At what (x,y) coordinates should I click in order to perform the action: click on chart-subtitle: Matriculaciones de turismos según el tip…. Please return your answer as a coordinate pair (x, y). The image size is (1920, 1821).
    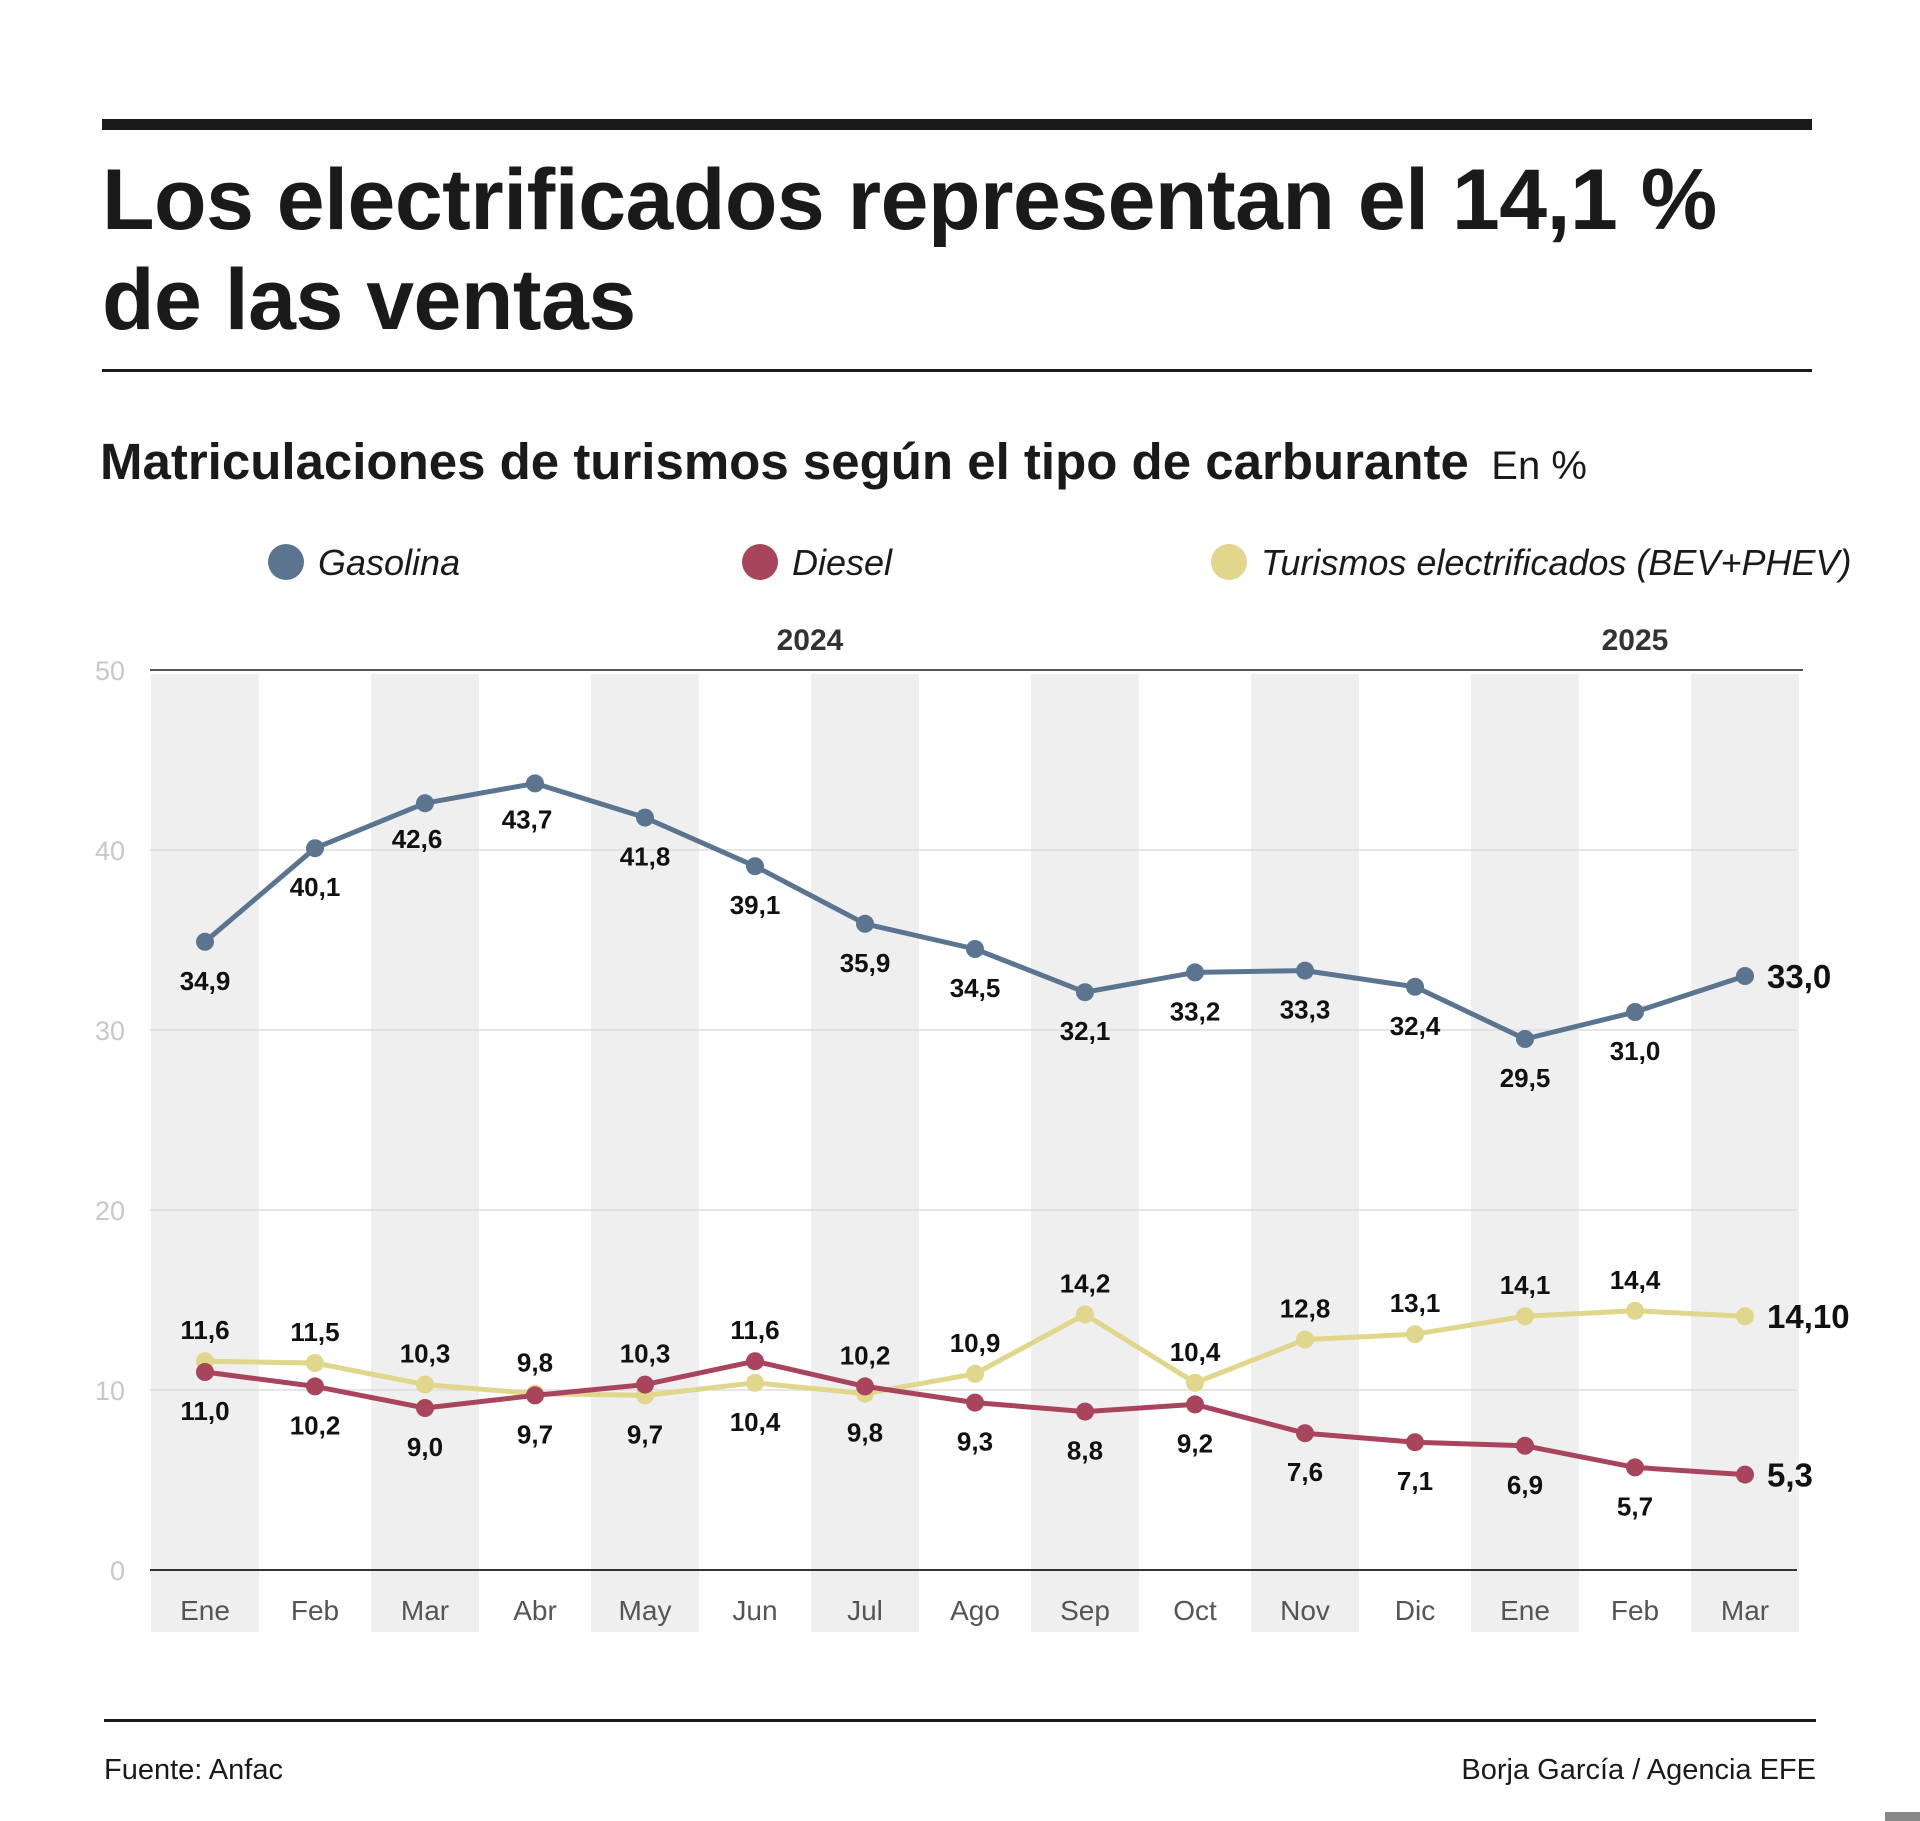
    Looking at the image, I should click on (843, 461).